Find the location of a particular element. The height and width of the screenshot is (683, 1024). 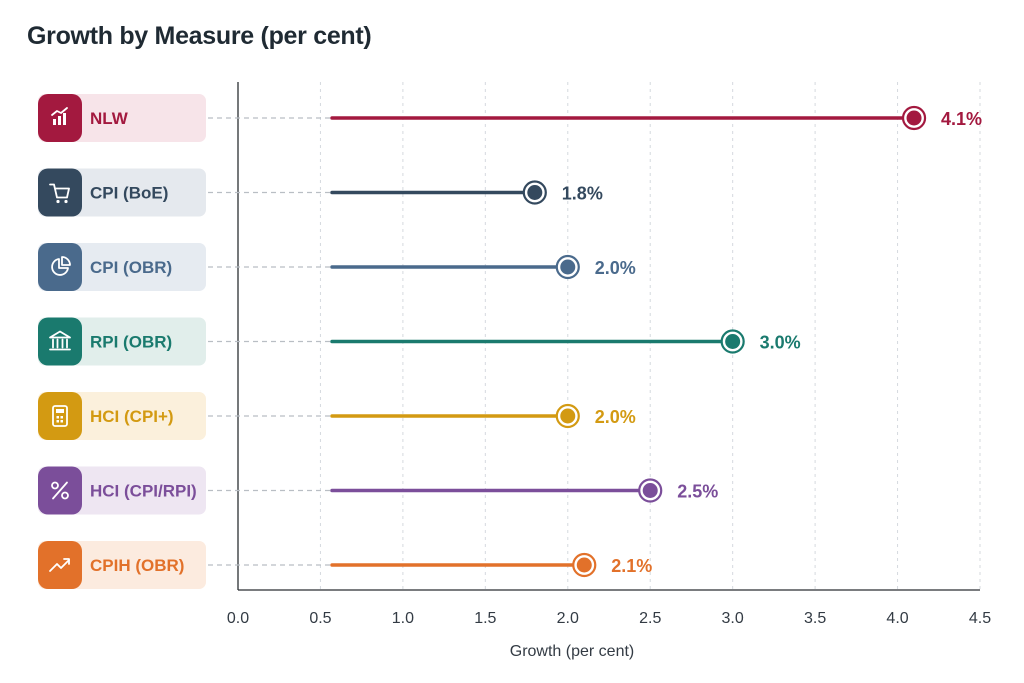

x-tick-label: 1.5 is located at coordinates (485, 618).